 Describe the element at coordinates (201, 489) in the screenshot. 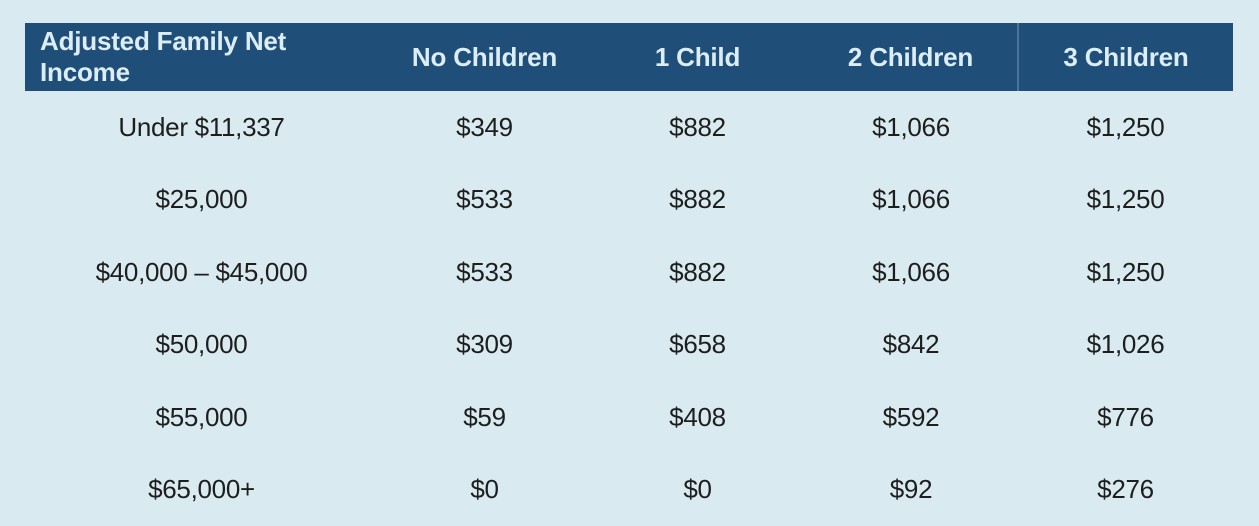

I see `income-bracket-cell: $65,000+` at that location.